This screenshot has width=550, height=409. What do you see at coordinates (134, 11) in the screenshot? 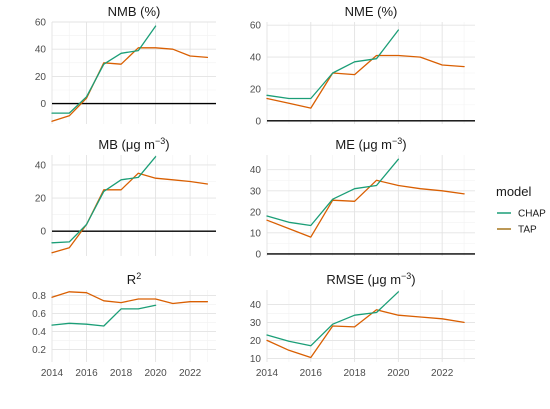
I see `panel-title: NMB (%)` at bounding box center [134, 11].